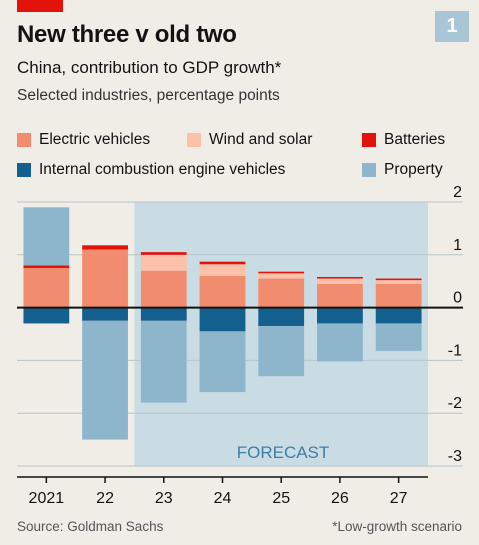 This screenshot has height=545, width=479. Describe the element at coordinates (90, 526) in the screenshot. I see `source-note: Source: Goldman Sachs` at that location.